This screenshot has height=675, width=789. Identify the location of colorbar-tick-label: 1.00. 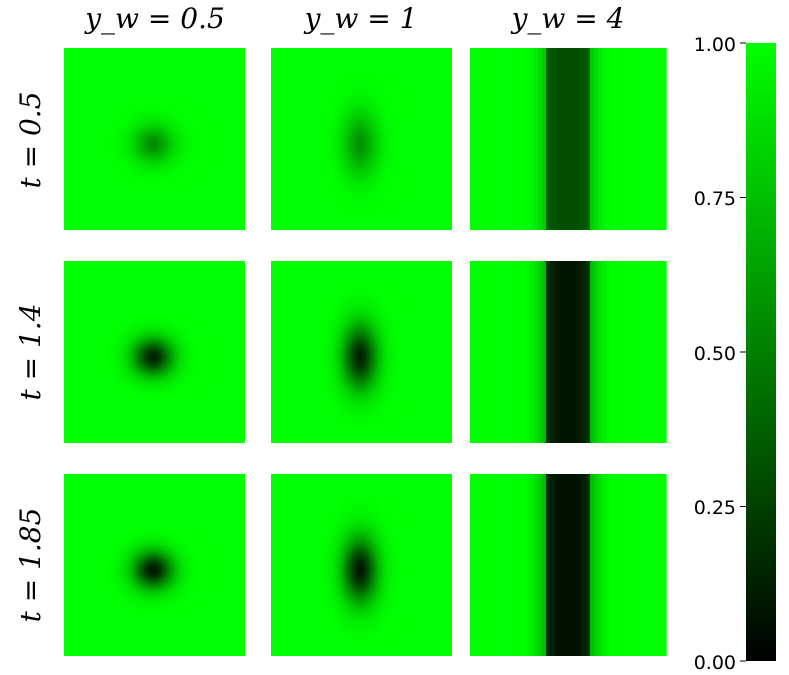
(715, 45).